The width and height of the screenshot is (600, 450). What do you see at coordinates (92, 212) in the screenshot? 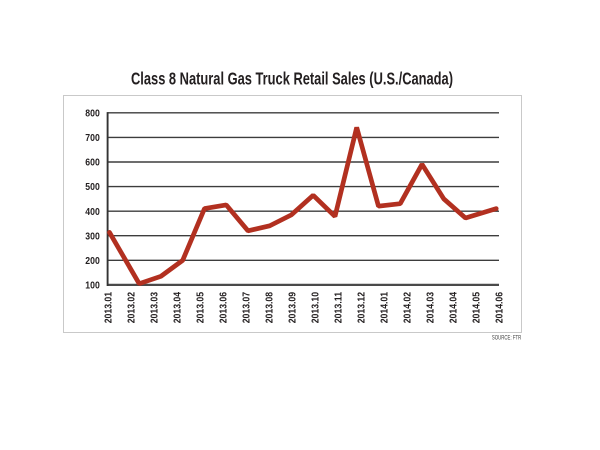
I see `svg-text: 400` at bounding box center [92, 212].